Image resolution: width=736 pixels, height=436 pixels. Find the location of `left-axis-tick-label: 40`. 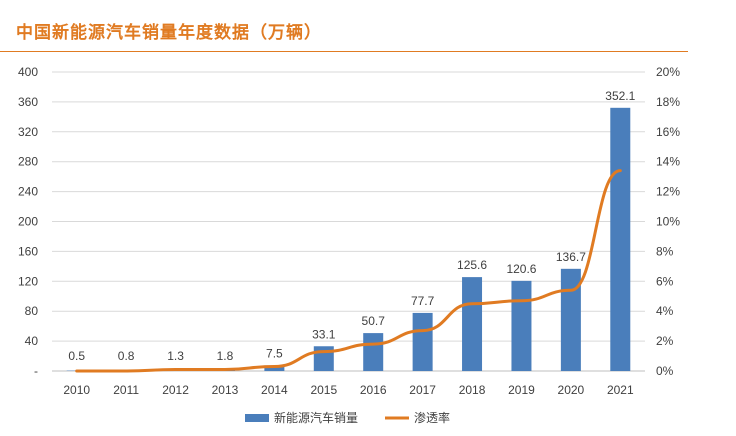

left-axis-tick-label: 40 is located at coordinates (32, 341).